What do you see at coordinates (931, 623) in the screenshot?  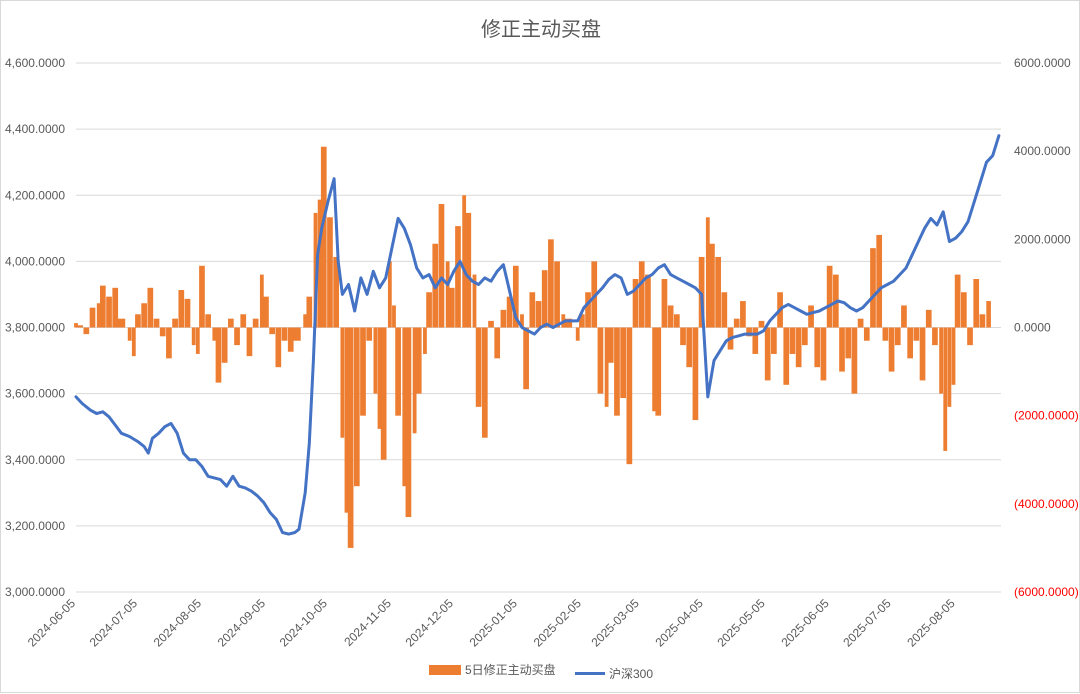 I see `x-tick-label: 2025-08-05` at bounding box center [931, 623].